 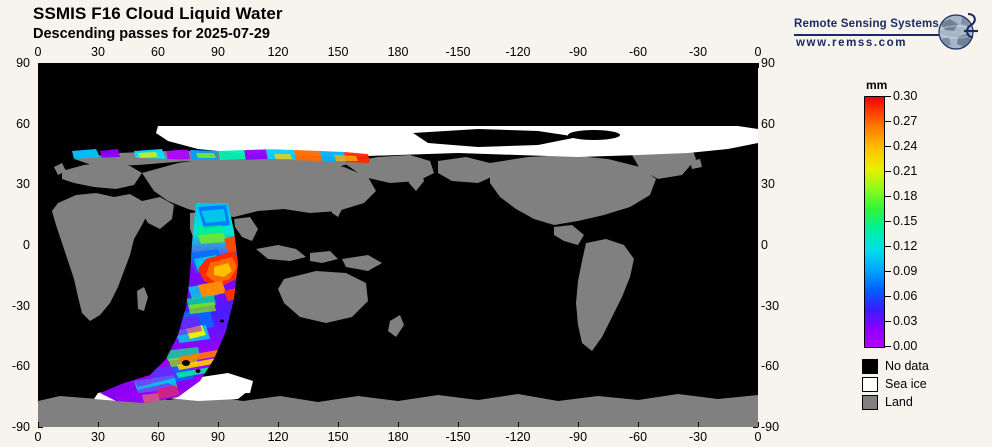 I want to click on colorbar-tick-label: 0.30, so click(x=905, y=96).